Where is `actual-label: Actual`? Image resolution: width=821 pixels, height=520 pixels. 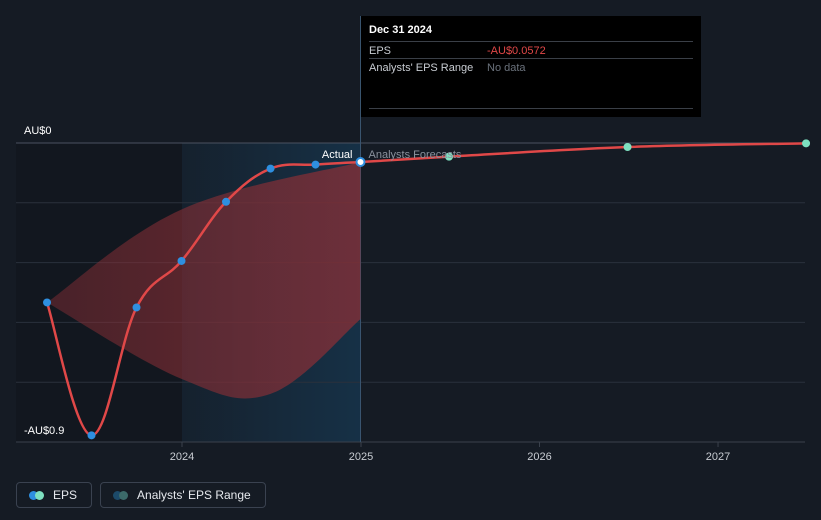 actual-label: Actual is located at coordinates (337, 155).